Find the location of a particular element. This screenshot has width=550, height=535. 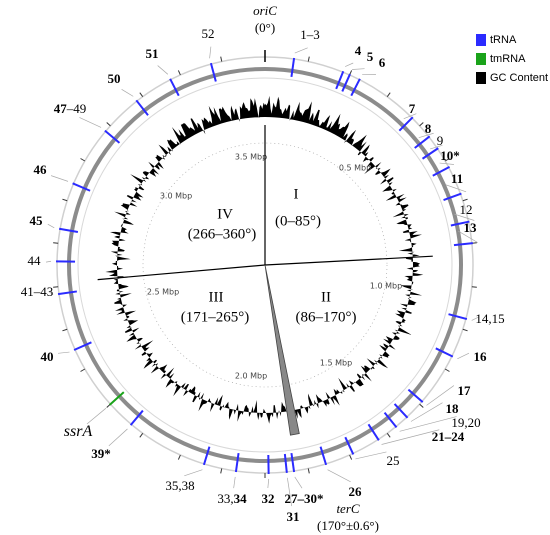

gene-label-part: 50 is located at coordinates (114, 78).